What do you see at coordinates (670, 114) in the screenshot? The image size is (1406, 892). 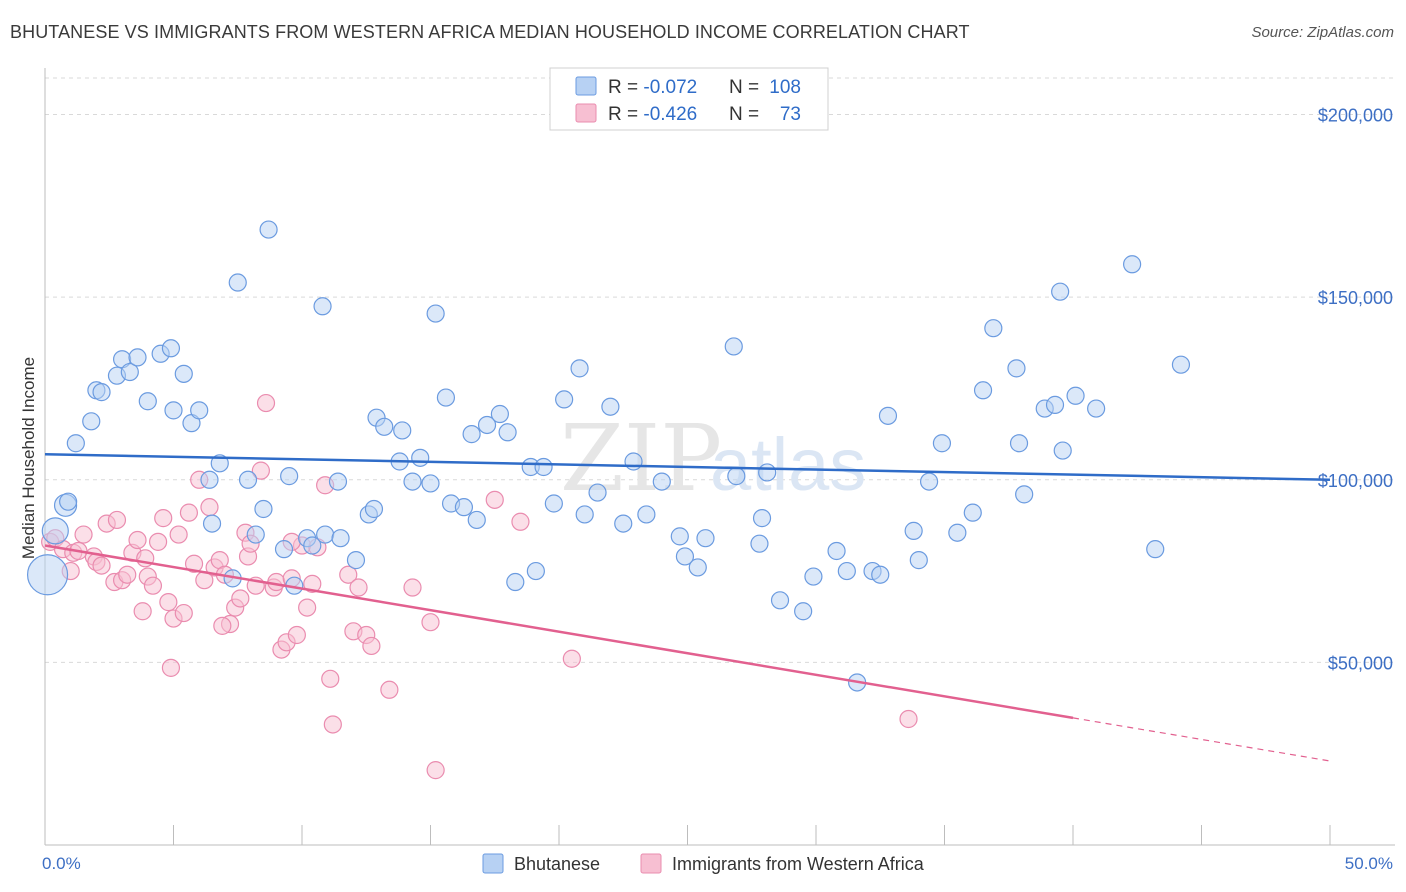 I see `legend-r-value-2: -0.426` at bounding box center [670, 114].